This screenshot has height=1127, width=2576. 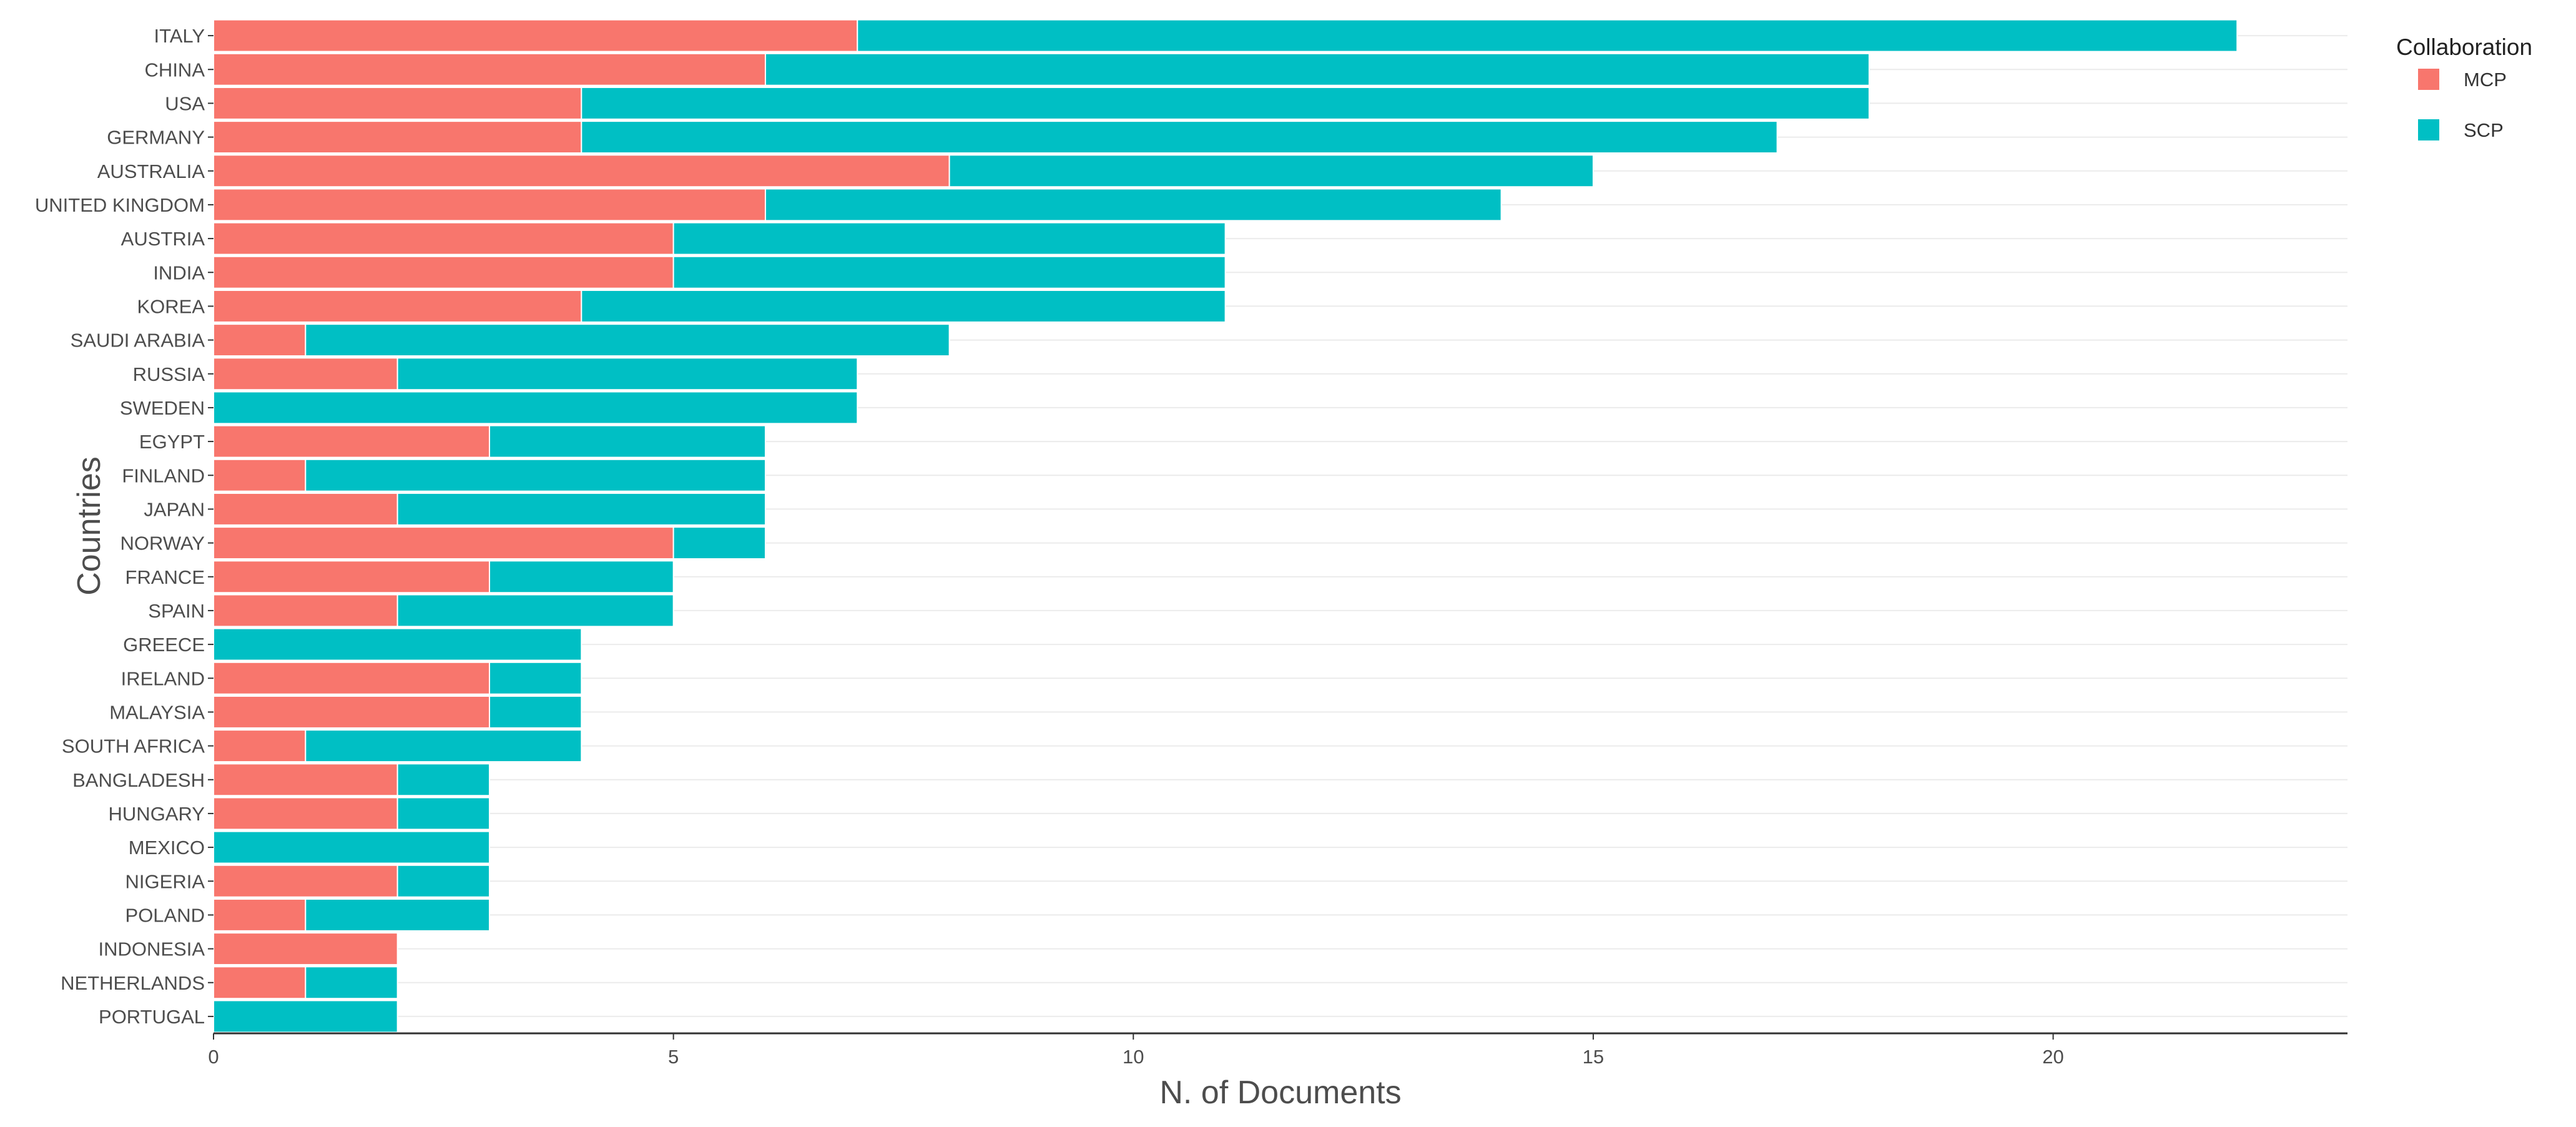 I want to click on y-tick-label-korea: KOREA, so click(x=171, y=306).